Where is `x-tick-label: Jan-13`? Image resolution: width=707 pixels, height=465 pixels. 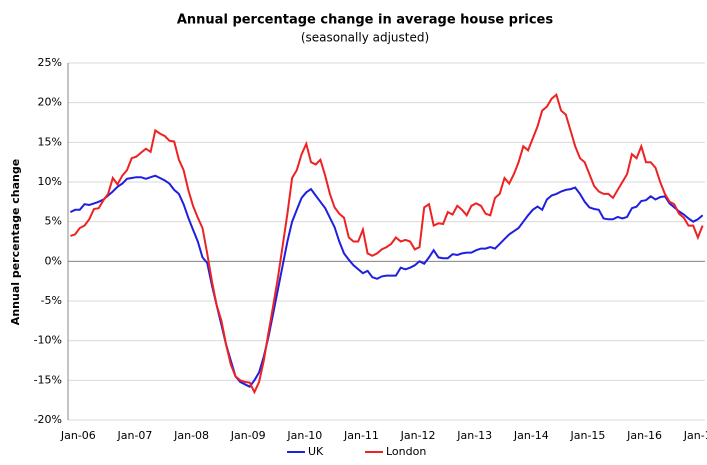 x-tick-label: Jan-13 is located at coordinates (474, 435).